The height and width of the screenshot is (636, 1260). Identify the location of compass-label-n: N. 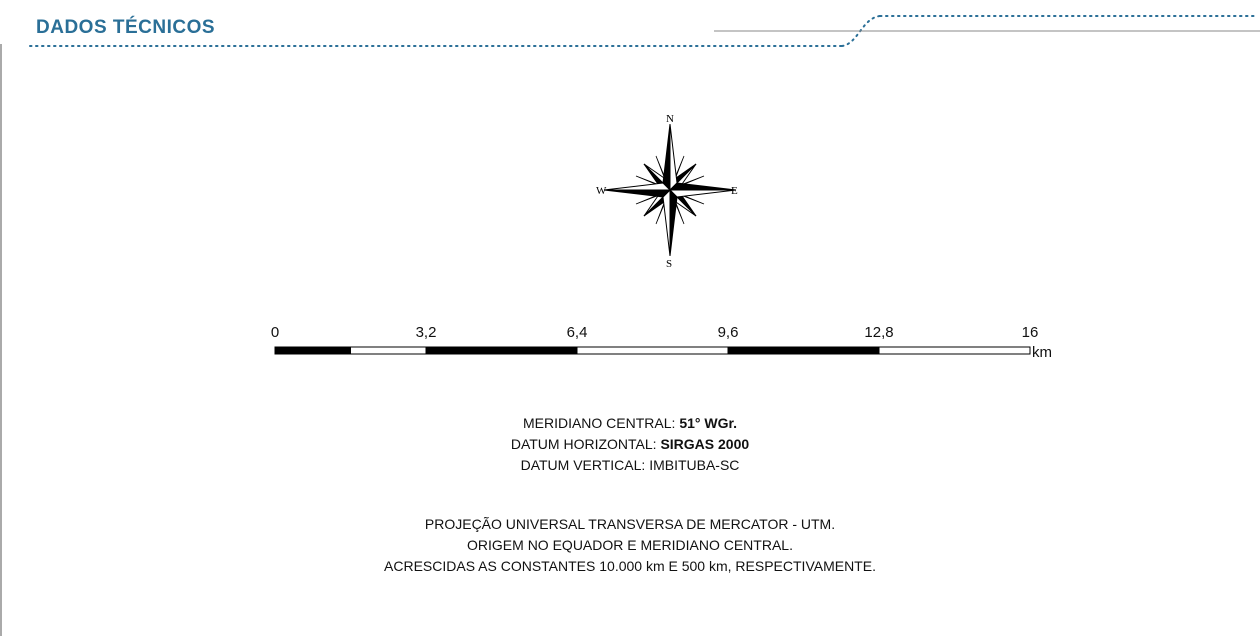
(670, 119).